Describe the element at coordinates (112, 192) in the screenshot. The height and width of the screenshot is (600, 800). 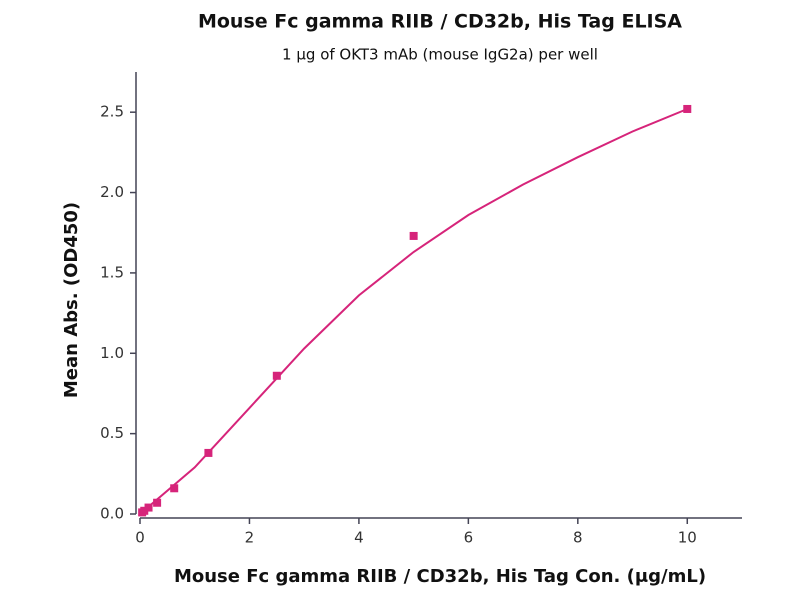
I see `y-tick-label: 2.0` at that location.